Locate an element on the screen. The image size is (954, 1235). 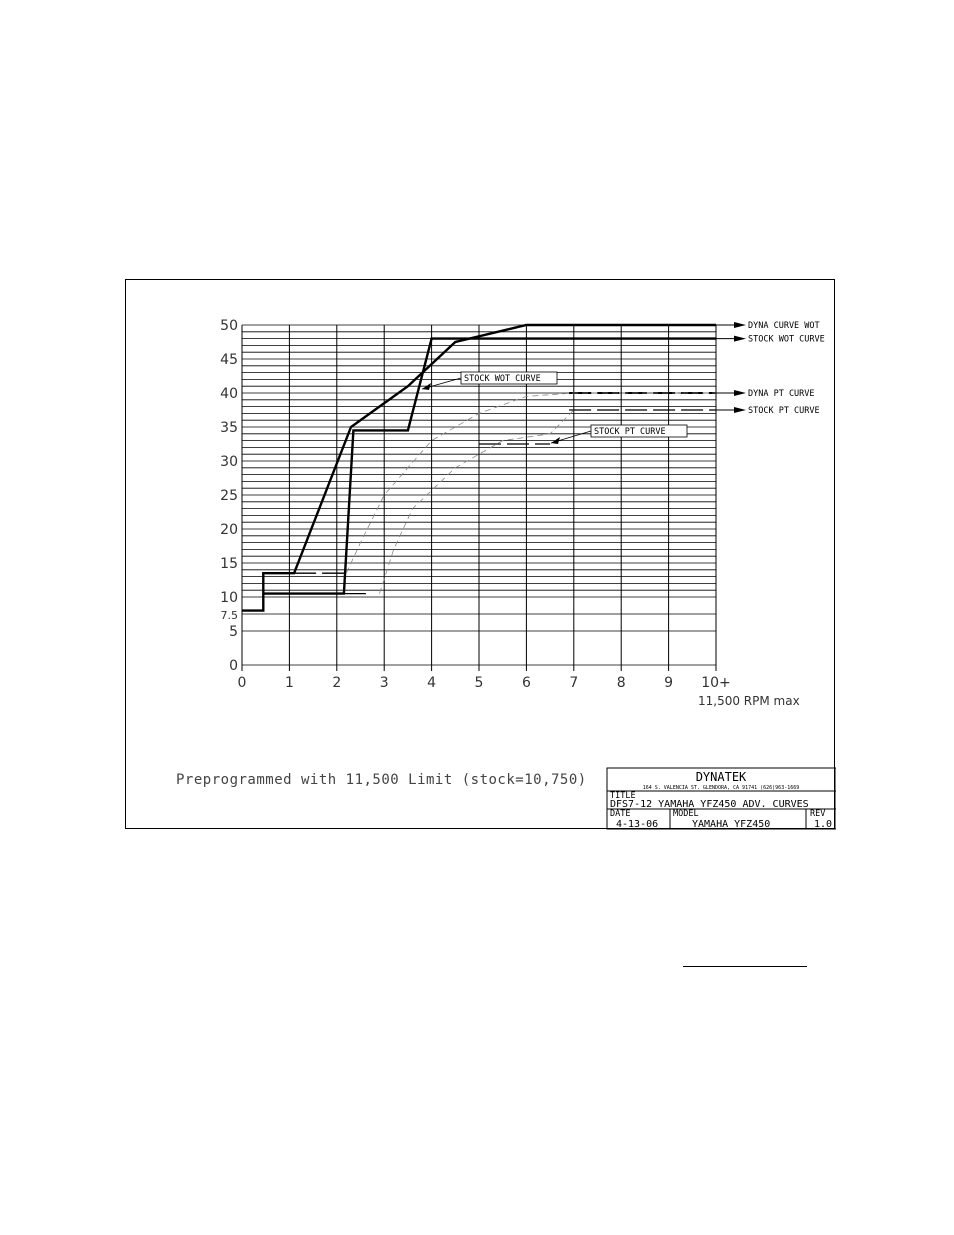
callout-label: STOCK WOT CURVE is located at coordinates (786, 340).